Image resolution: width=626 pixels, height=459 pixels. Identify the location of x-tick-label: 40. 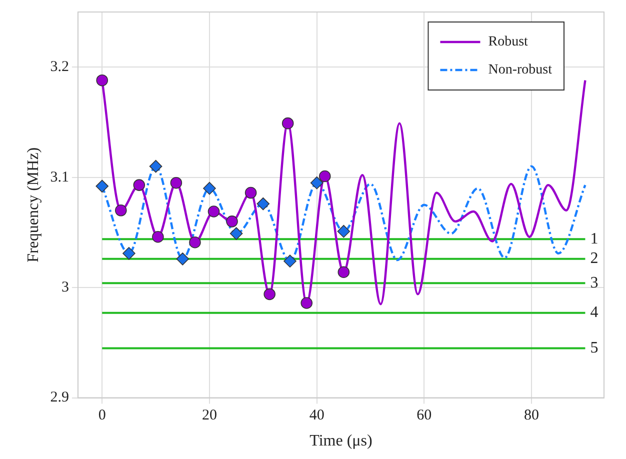
(316, 416).